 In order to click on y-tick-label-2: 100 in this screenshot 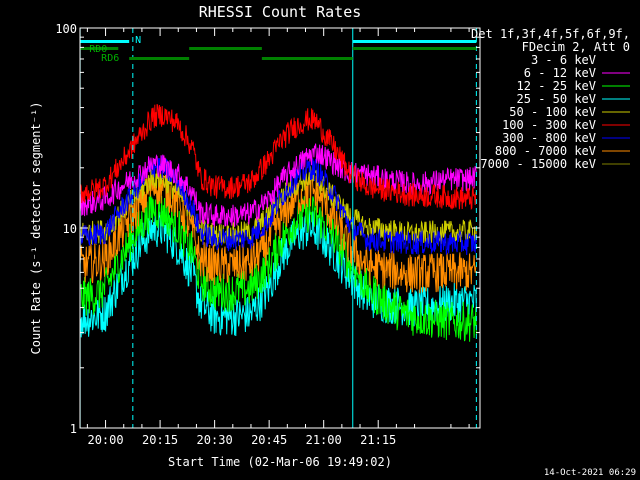, I will do `click(66, 29)`.